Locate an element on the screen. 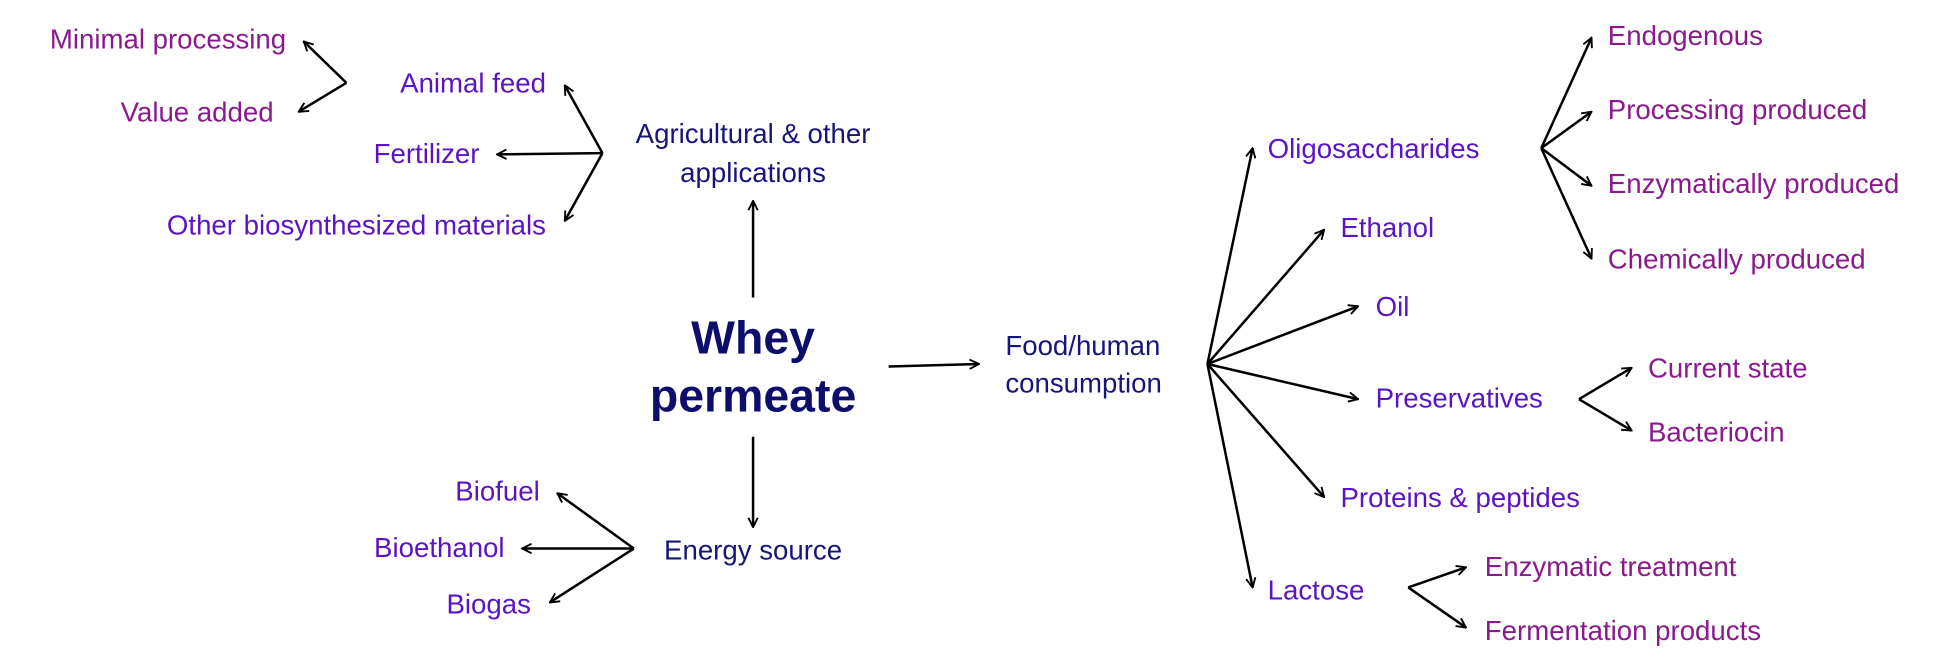 This screenshot has width=1958, height=664. leaf-label: Enzymatically produced is located at coordinates (1754, 183).